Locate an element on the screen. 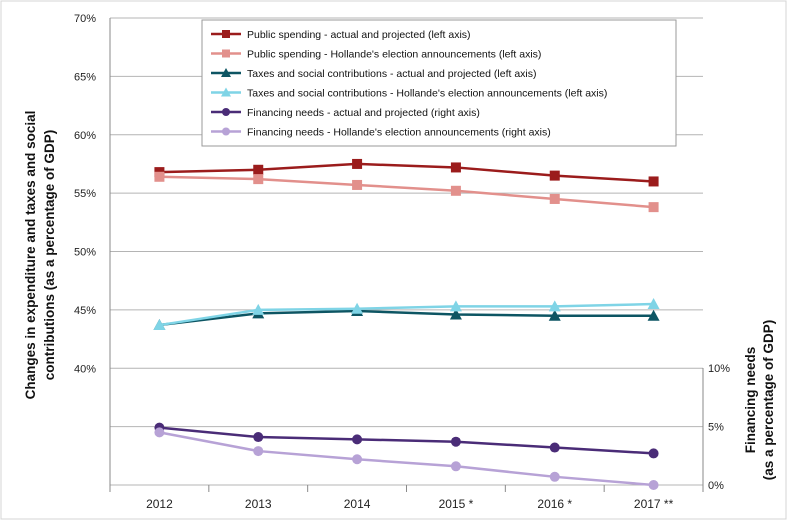 This screenshot has width=787, height=525. right-axis-title-line2: (as a percentage of GDP) is located at coordinates (768, 400).